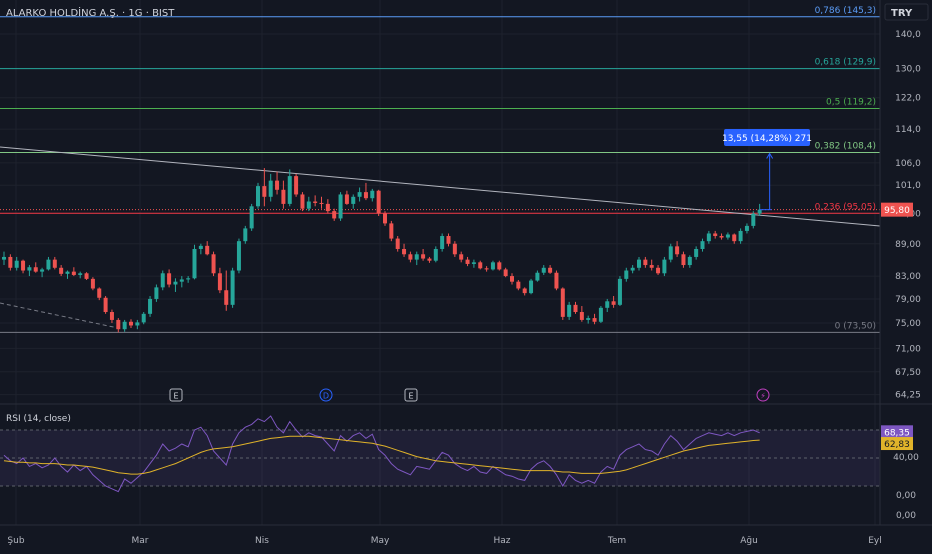 The image size is (932, 554). What do you see at coordinates (767, 170) in the screenshot?
I see `measure-tool: 13,55 (14,28%) 271` at bounding box center [767, 170].